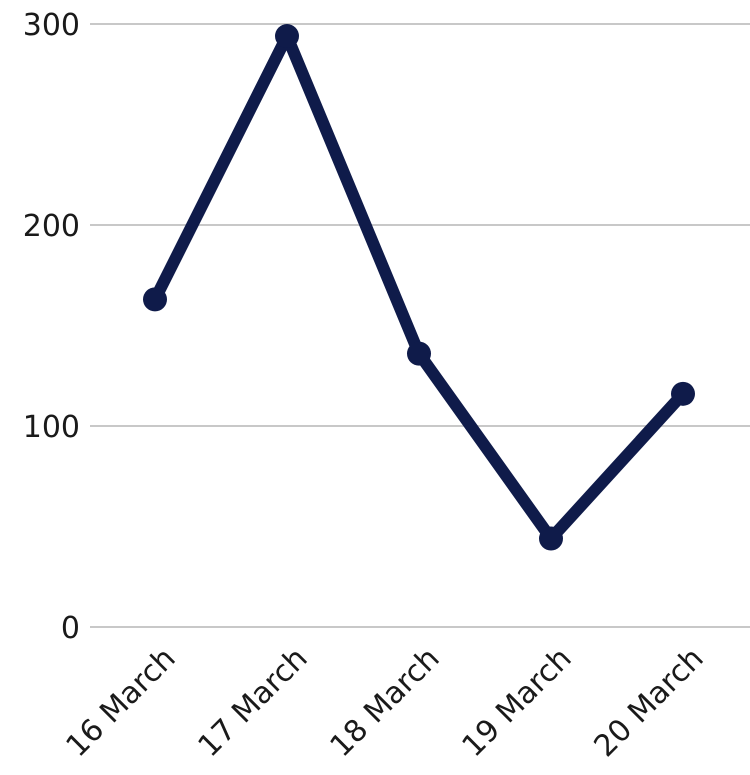 The width and height of the screenshot is (750, 775). I want to click on y-tick-label-200: 200, so click(51, 226).